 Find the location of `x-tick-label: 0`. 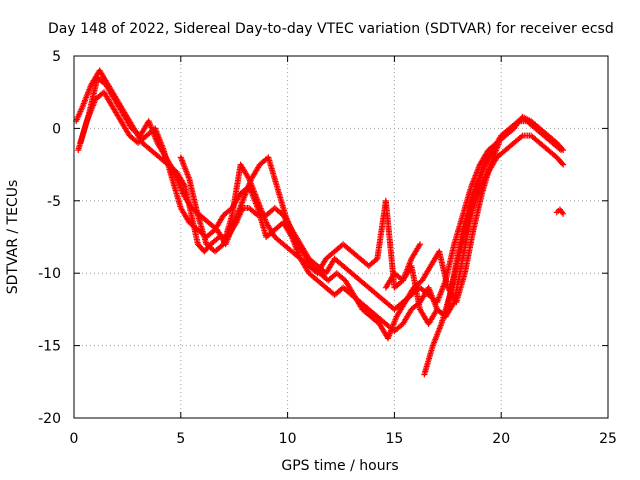

x-tick-label: 0 is located at coordinates (74, 439).